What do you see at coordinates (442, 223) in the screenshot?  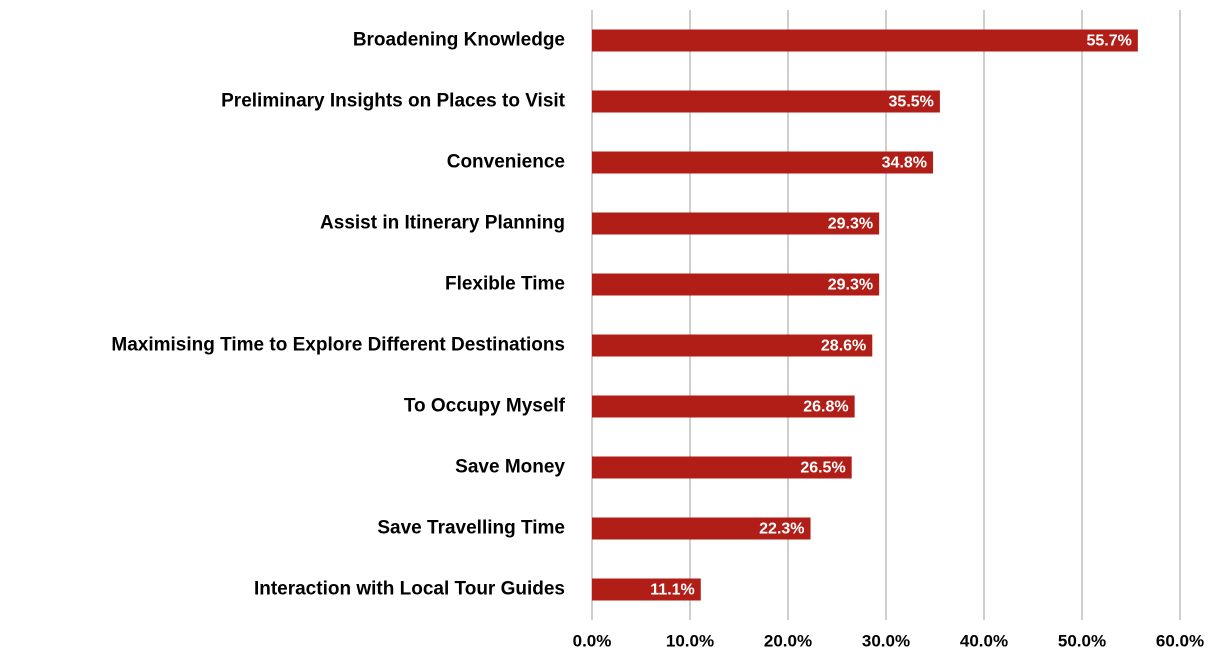 I see `y-tick-label: Assist in Itinerary Planning` at bounding box center [442, 223].